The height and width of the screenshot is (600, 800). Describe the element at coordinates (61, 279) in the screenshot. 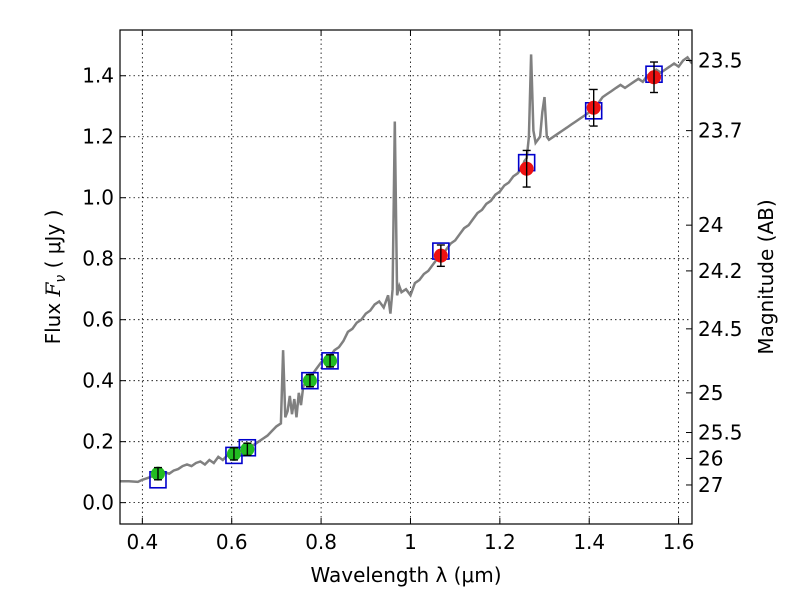

I see `y-axis-label-subscript: ν` at that location.